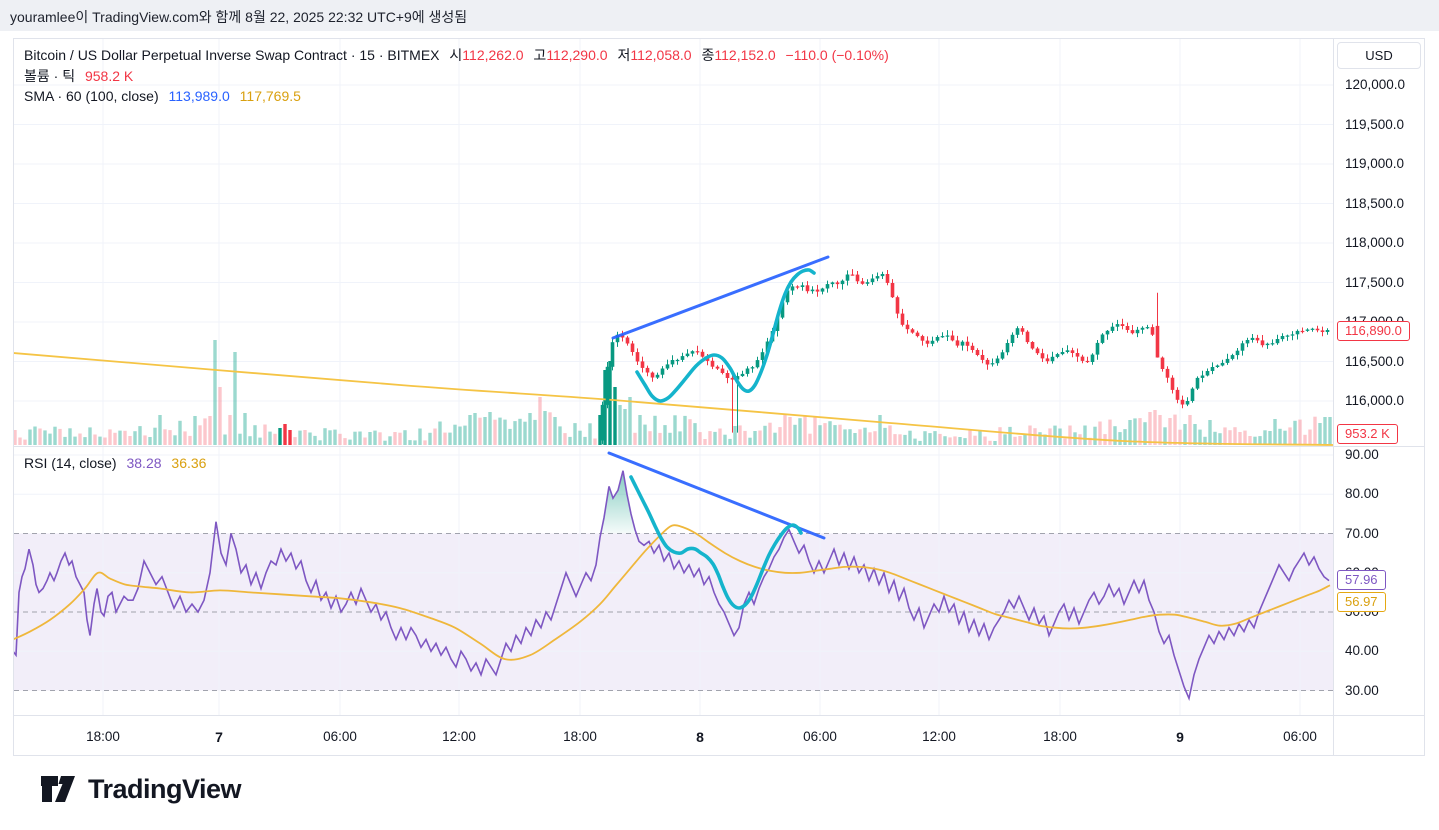 The image size is (1439, 830). I want to click on volume-label: 볼륨 · 틱, so click(50, 76).